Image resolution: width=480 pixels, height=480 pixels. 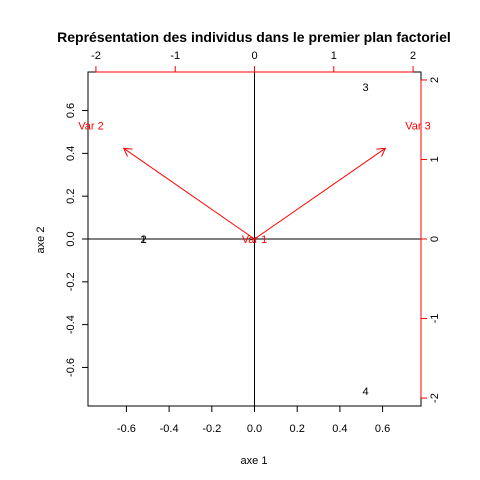 I want to click on x-tick-label: 0.2, so click(x=297, y=429).